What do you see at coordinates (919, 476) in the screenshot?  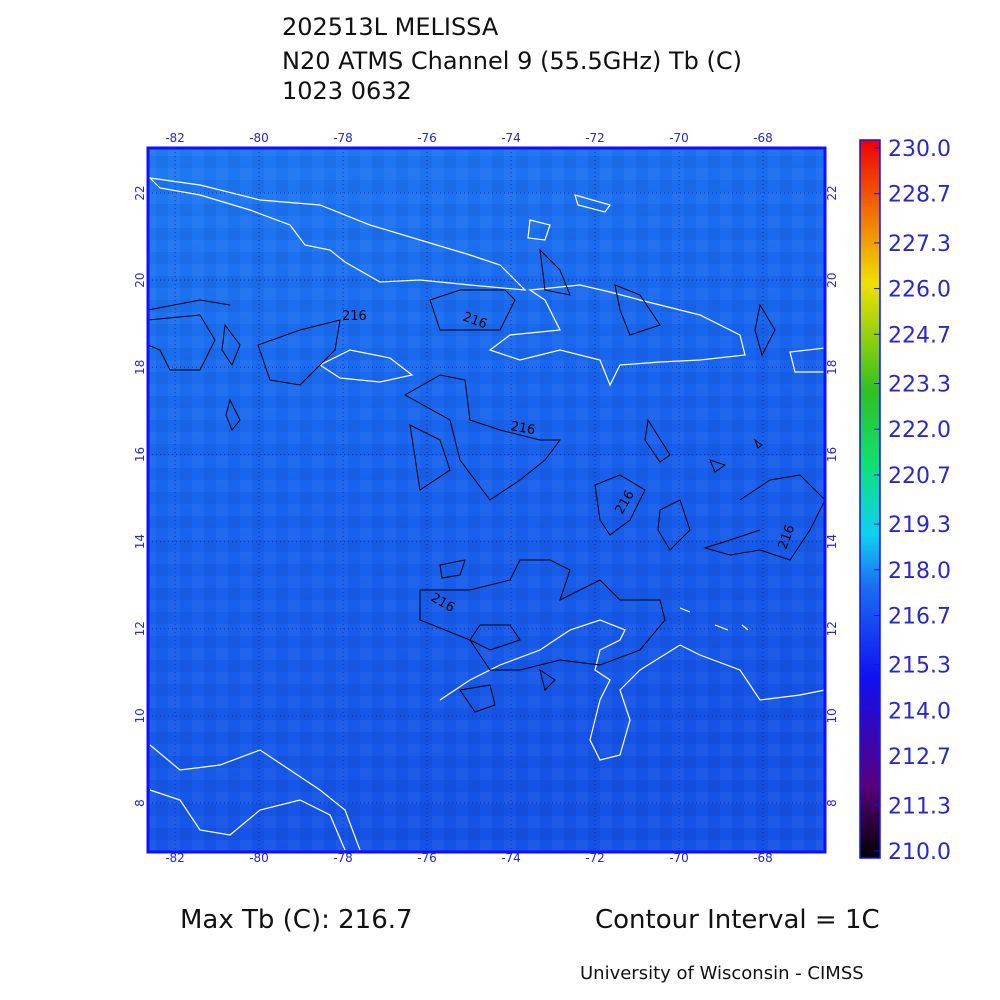 I see `colorbar-tick-label: 220.7` at bounding box center [919, 476].